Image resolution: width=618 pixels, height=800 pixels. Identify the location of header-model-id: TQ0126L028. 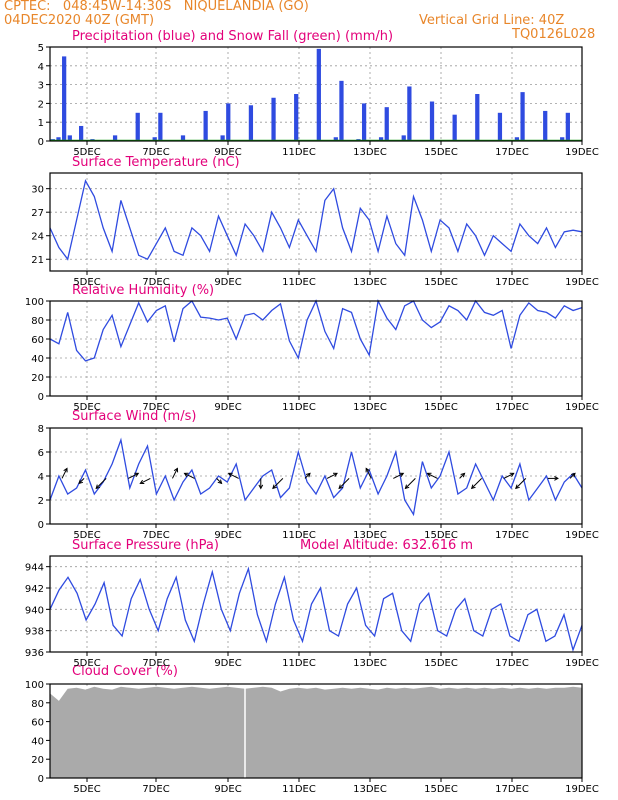
(554, 34).